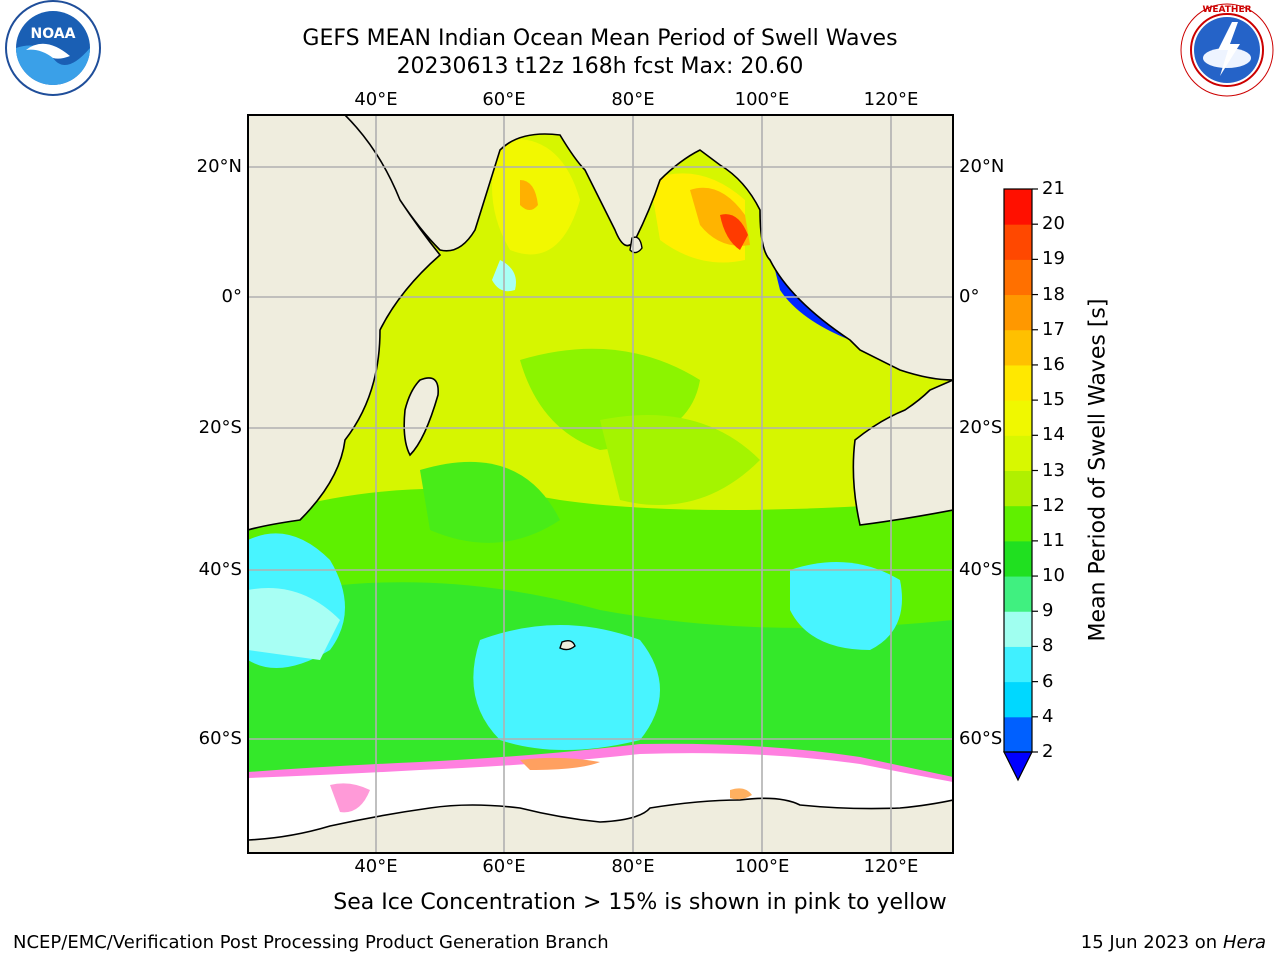 Image resolution: width=1280 pixels, height=960 pixels. I want to click on lat-tick-right: 60°S, so click(981, 738).